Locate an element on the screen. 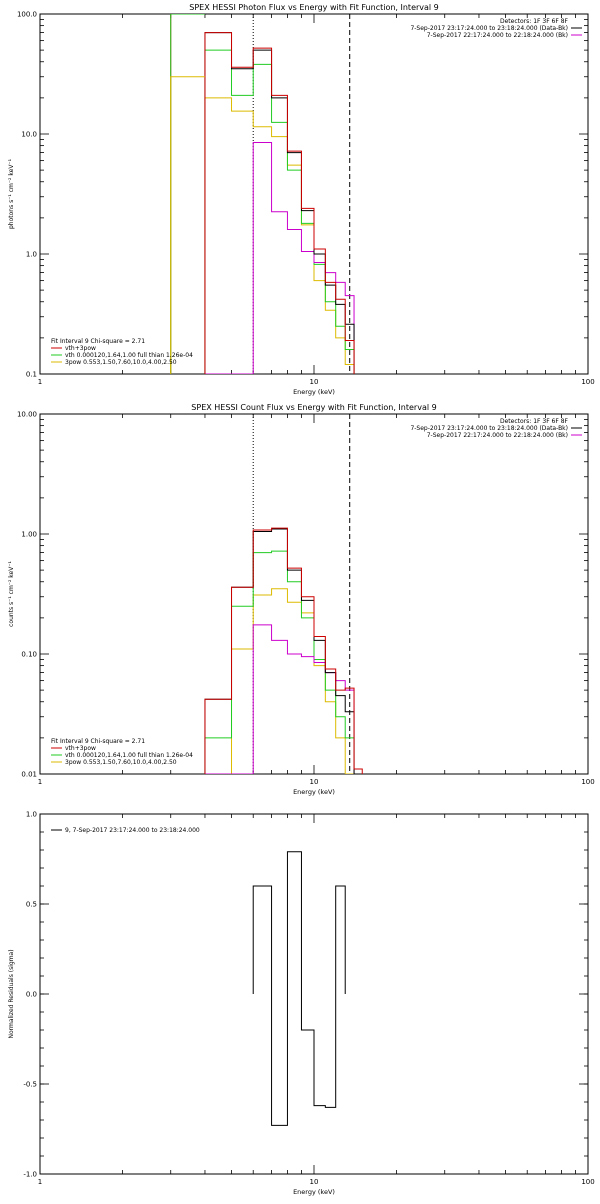  series-residual-line is located at coordinates (299, 988).